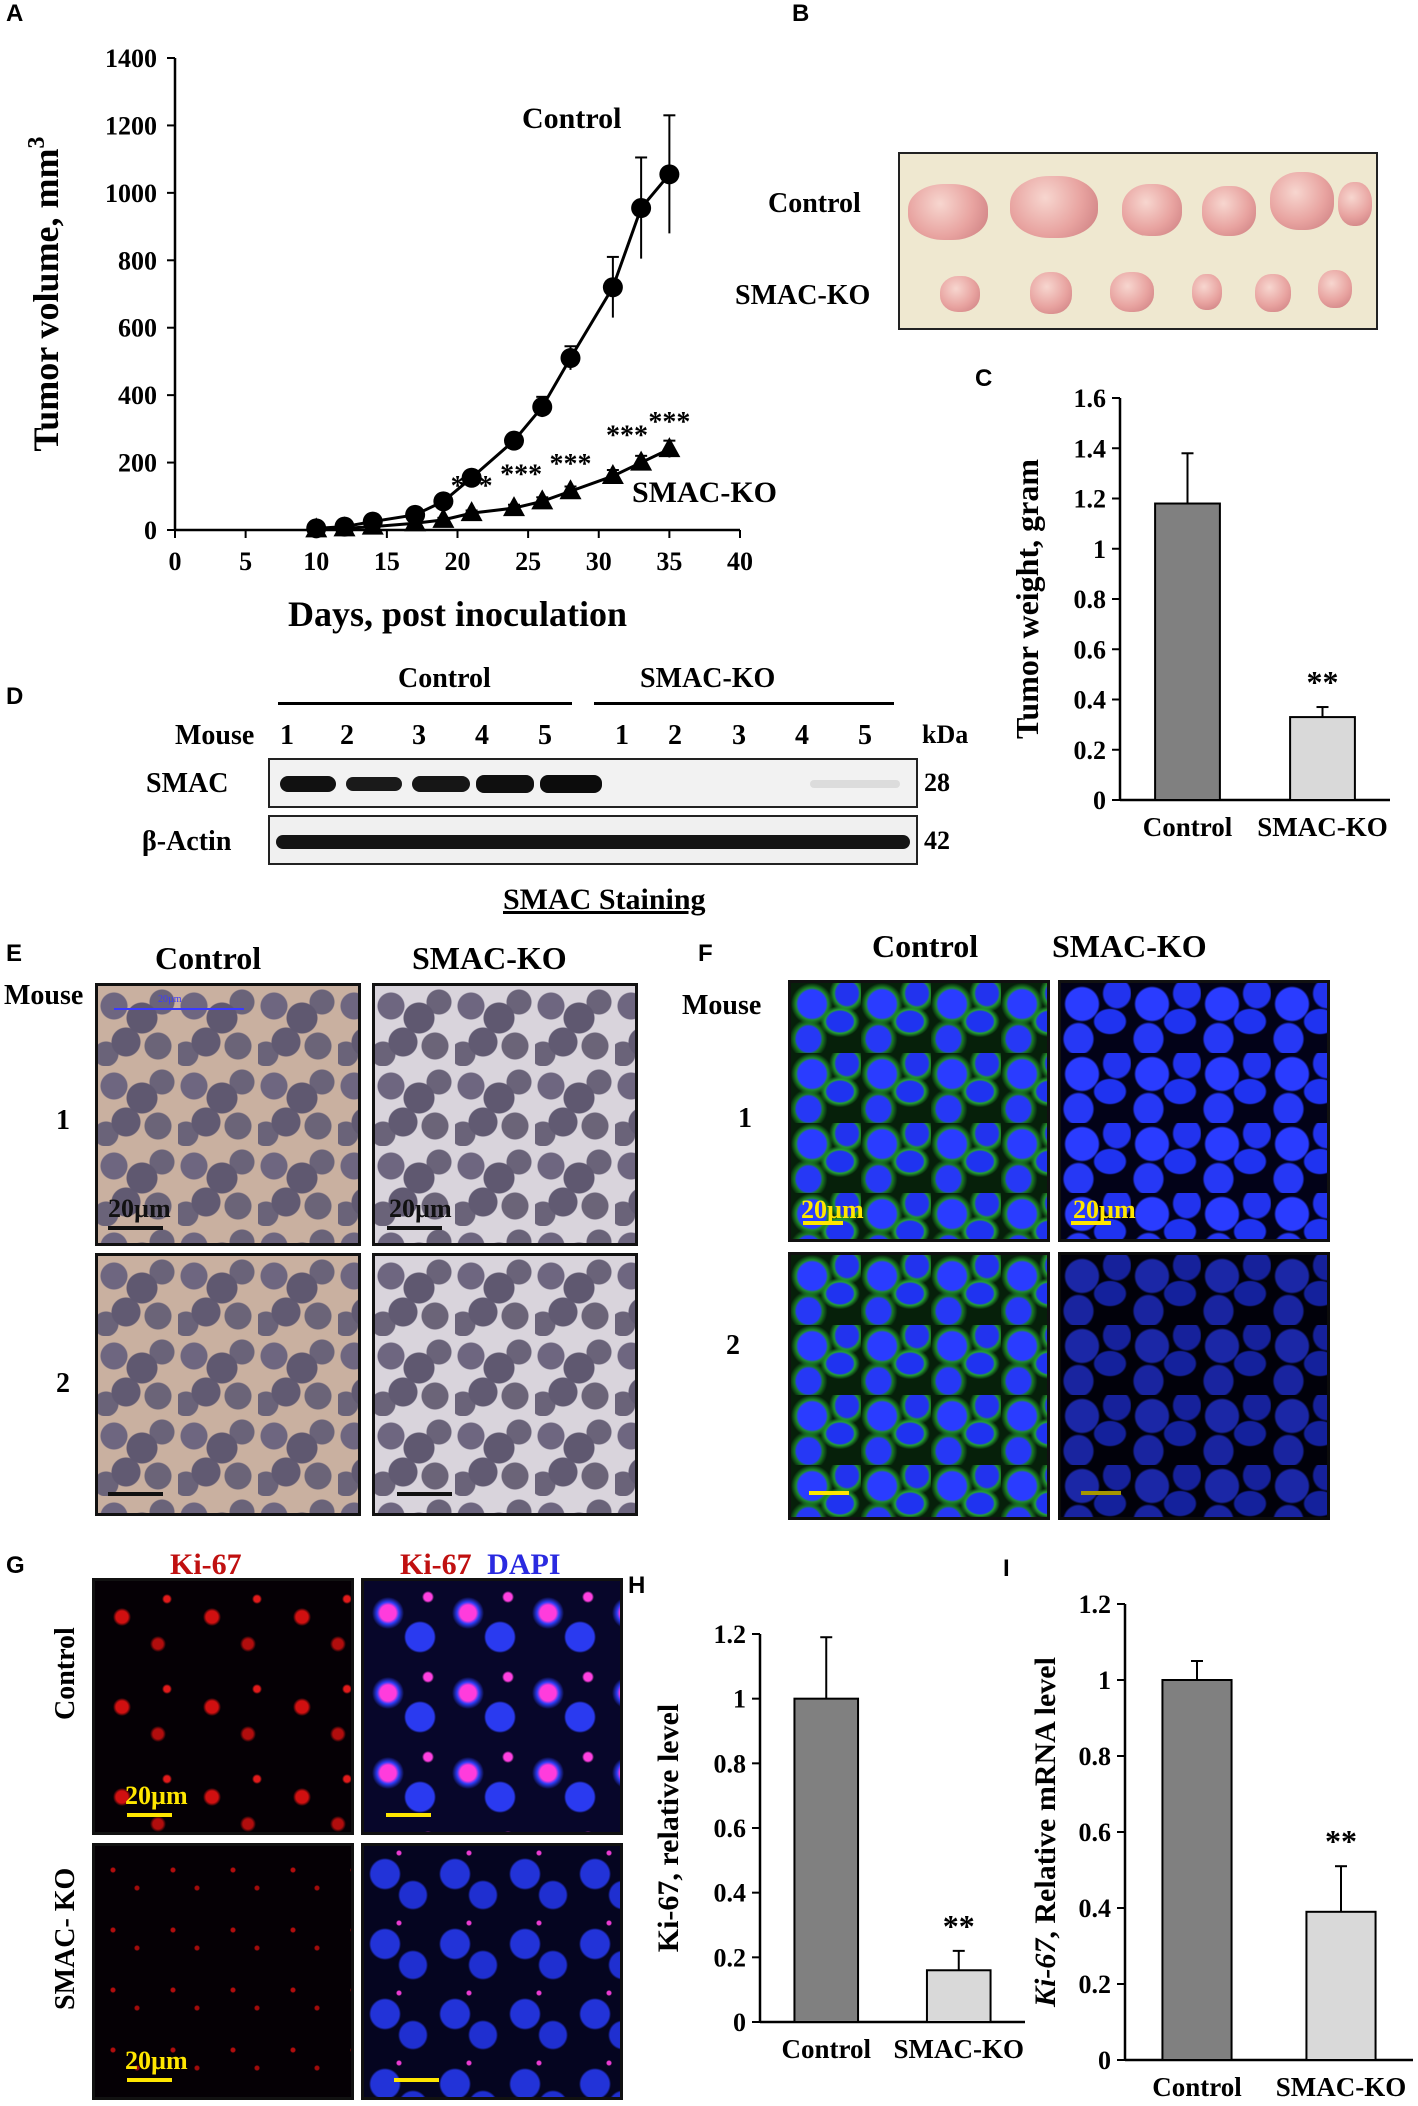 This screenshot has height=2106, width=1418. Describe the element at coordinates (1045, 1798) in the screenshot. I see `y-axis-label-rest: , Relative mRNA level` at that location.